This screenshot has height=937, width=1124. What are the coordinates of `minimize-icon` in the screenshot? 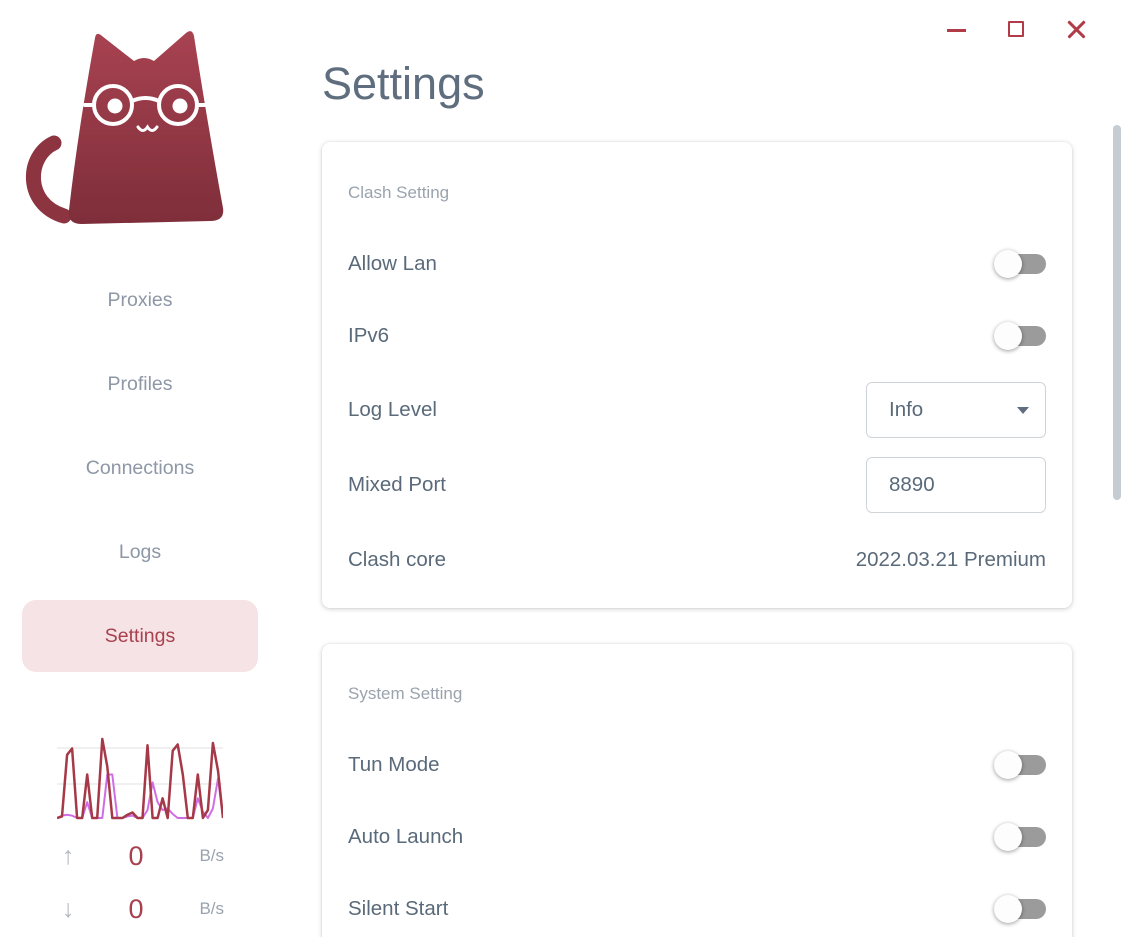 It's located at (956, 30).